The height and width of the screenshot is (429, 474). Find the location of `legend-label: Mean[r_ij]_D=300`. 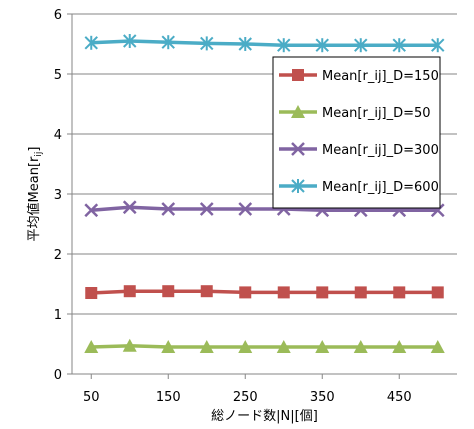

legend-label: Mean[r_ij]_D=300 is located at coordinates (380, 150).